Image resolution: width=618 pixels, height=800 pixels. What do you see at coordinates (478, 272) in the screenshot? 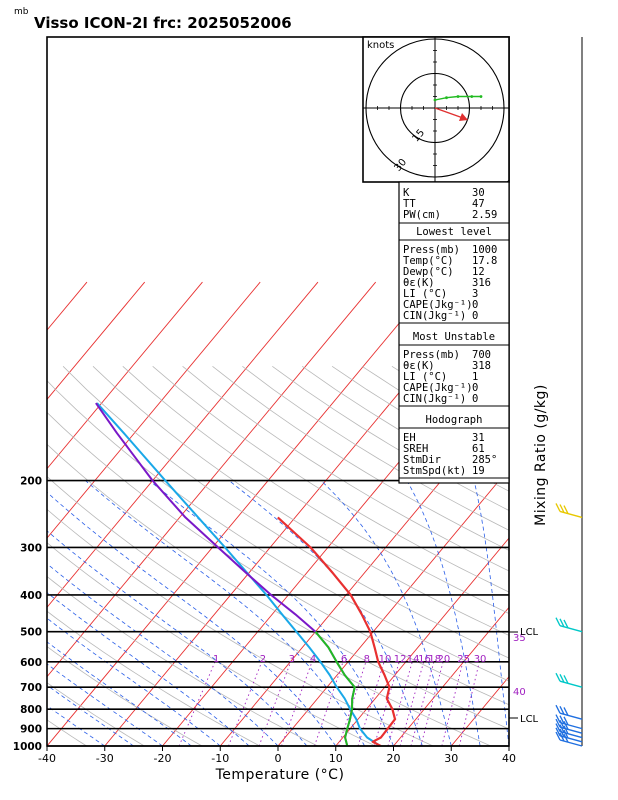
I see `lowest-value-2: 12` at bounding box center [478, 272].